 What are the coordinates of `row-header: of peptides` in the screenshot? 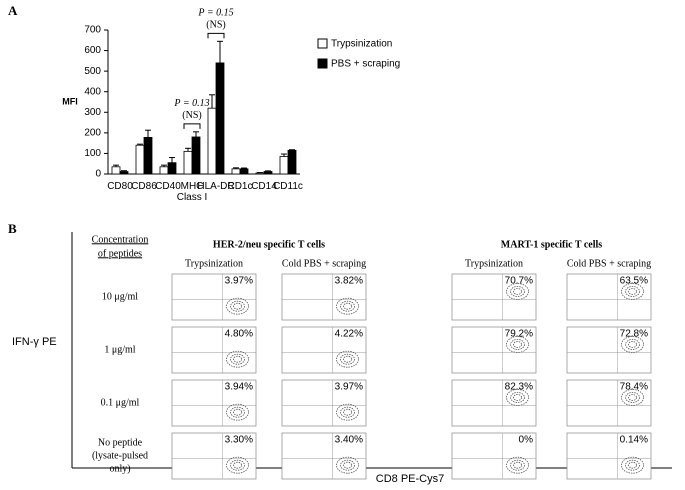 It's located at (120, 253).